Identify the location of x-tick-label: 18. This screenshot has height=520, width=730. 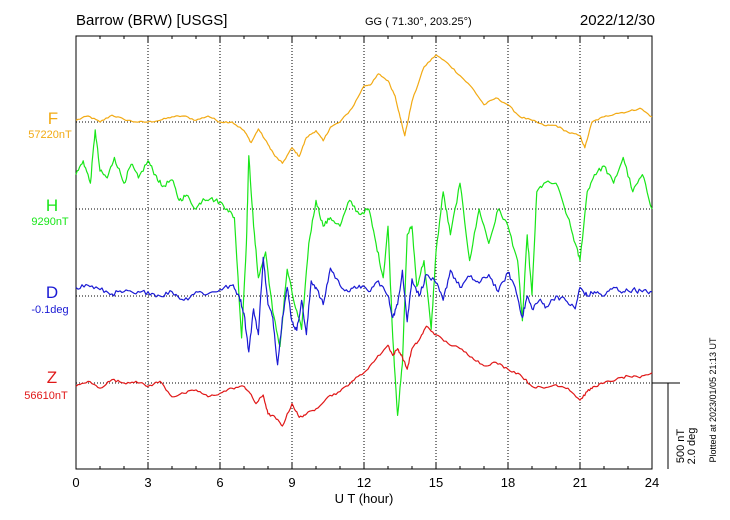
(508, 482).